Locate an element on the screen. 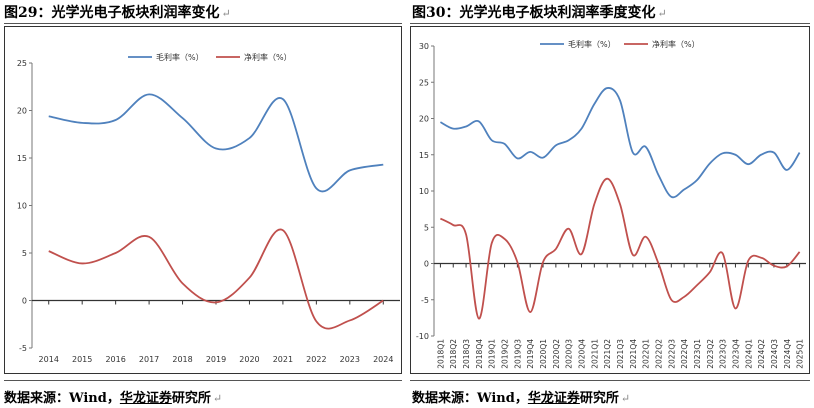 This screenshot has width=814, height=408. y-tick-label: 30 is located at coordinates (424, 46).